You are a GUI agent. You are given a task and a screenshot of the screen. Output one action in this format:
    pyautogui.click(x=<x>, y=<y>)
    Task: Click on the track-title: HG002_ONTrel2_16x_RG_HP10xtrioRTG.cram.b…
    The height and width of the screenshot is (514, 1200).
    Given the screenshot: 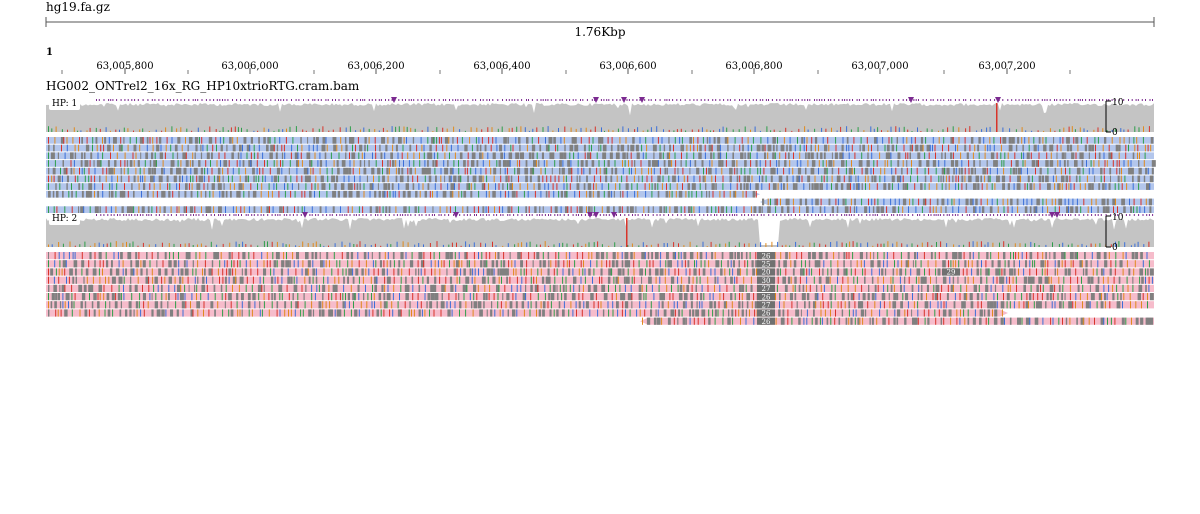 What is the action you would take?
    pyautogui.click(x=203, y=86)
    